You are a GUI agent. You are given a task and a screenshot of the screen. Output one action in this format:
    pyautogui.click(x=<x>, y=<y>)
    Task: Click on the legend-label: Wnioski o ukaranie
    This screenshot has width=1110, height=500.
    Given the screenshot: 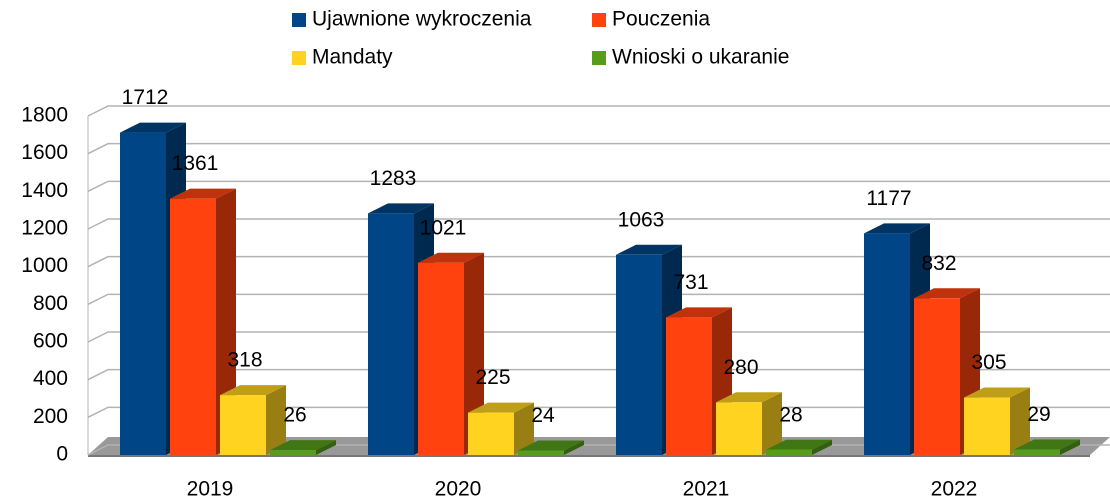 What is the action you would take?
    pyautogui.click(x=700, y=57)
    